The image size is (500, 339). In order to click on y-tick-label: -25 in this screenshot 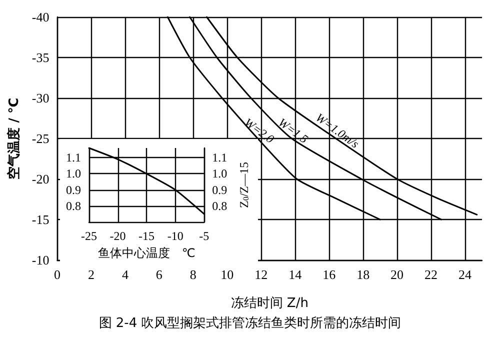, I will do `click(41, 138)`.